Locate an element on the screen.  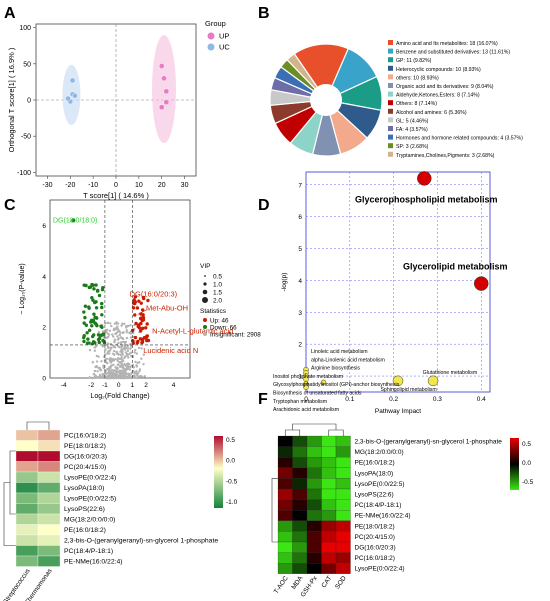
row-label: LysoPE(0:0/22:4) is located at coordinates (380, 569).